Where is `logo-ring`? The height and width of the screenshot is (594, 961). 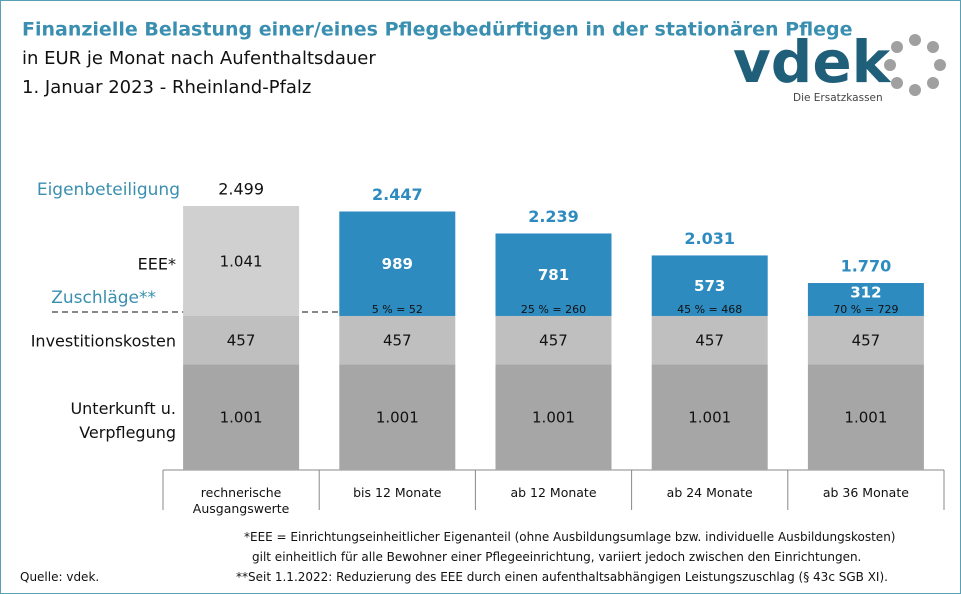
logo-ring is located at coordinates (915, 65).